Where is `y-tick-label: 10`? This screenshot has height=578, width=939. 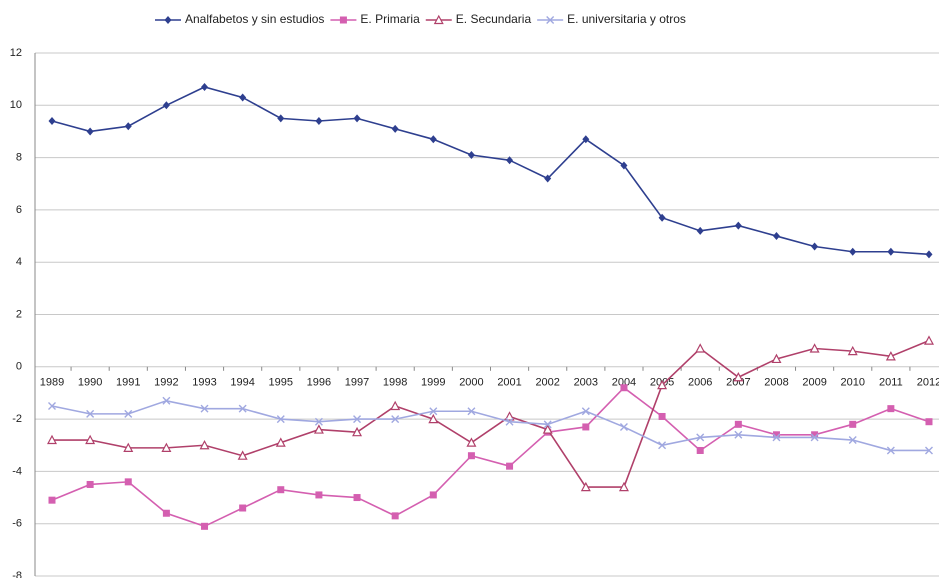 y-tick-label: 10 is located at coordinates (16, 105).